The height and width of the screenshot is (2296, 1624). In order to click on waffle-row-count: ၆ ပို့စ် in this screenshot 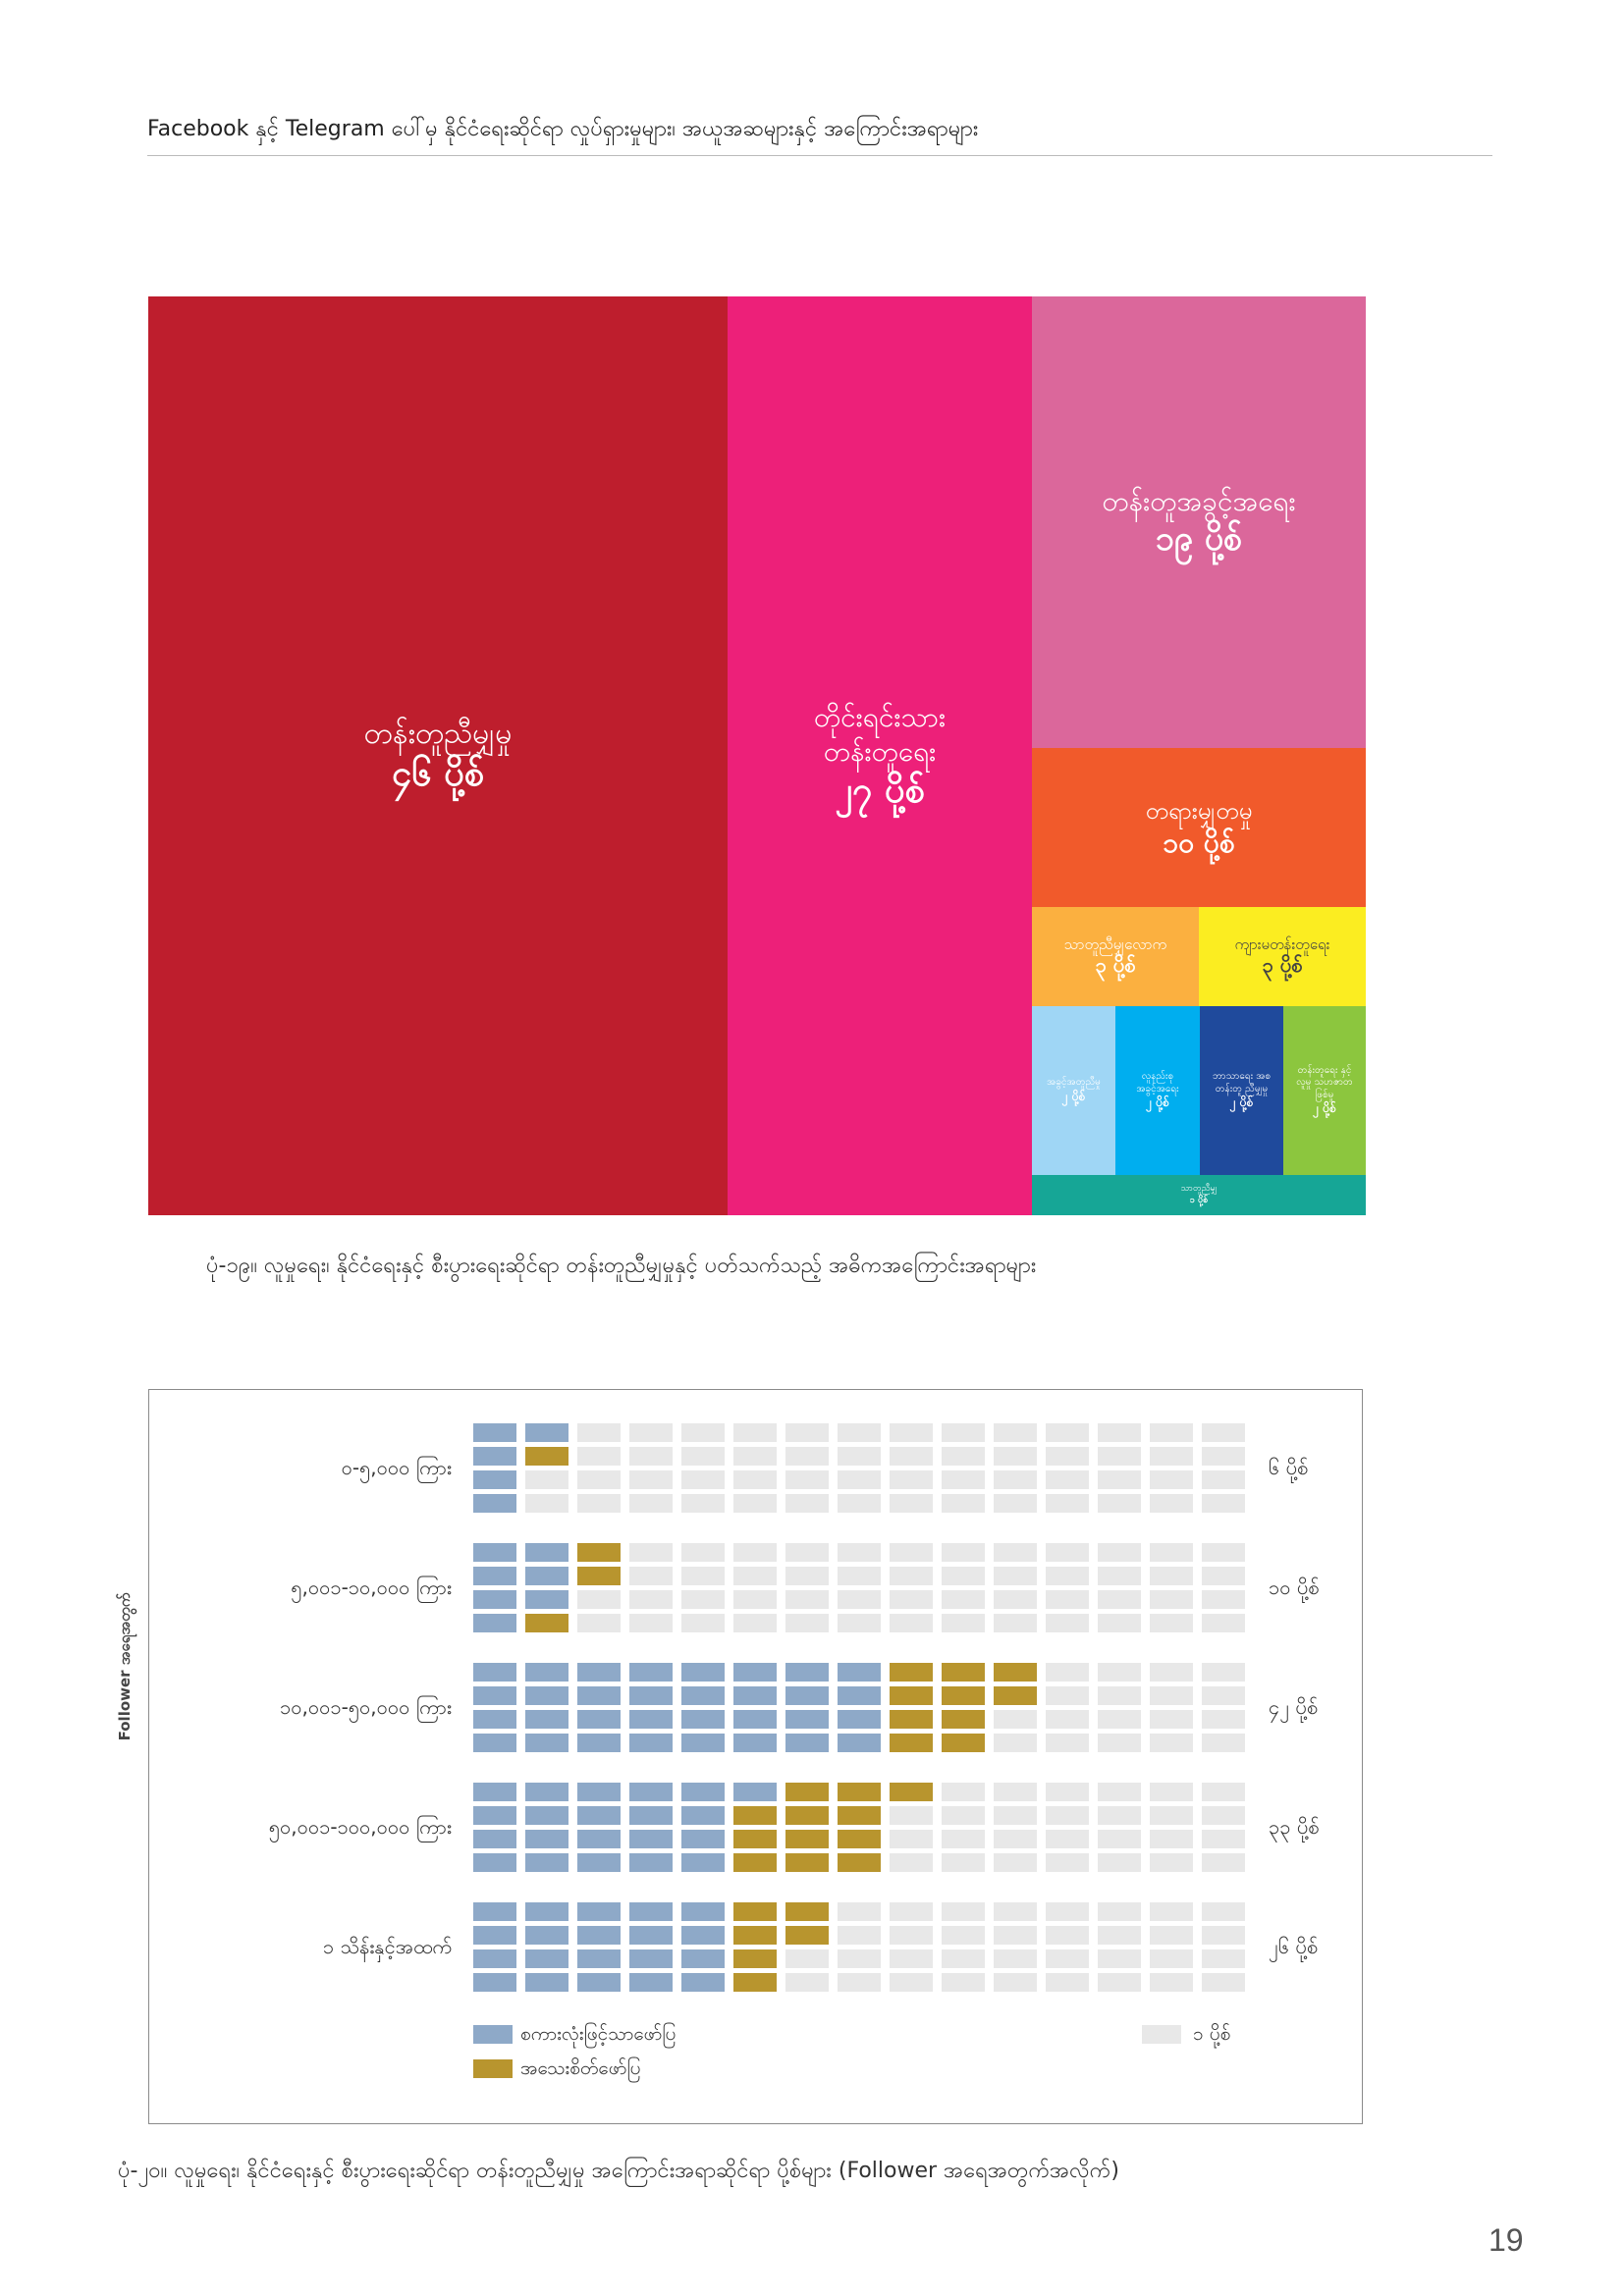, I will do `click(1289, 1467)`.